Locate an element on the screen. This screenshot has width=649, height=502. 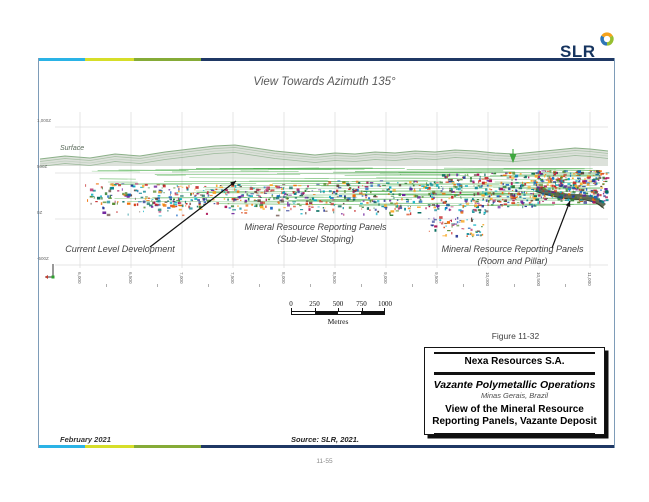
easting-label: 10,500 is located at coordinates (538, 279).